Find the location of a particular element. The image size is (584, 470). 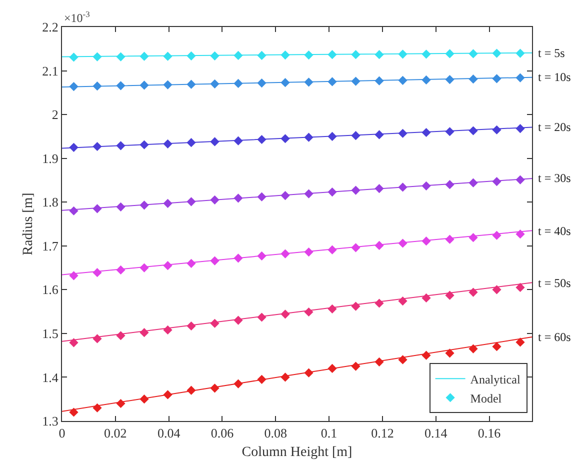

x-tick-label: 0.06 is located at coordinates (222, 433).